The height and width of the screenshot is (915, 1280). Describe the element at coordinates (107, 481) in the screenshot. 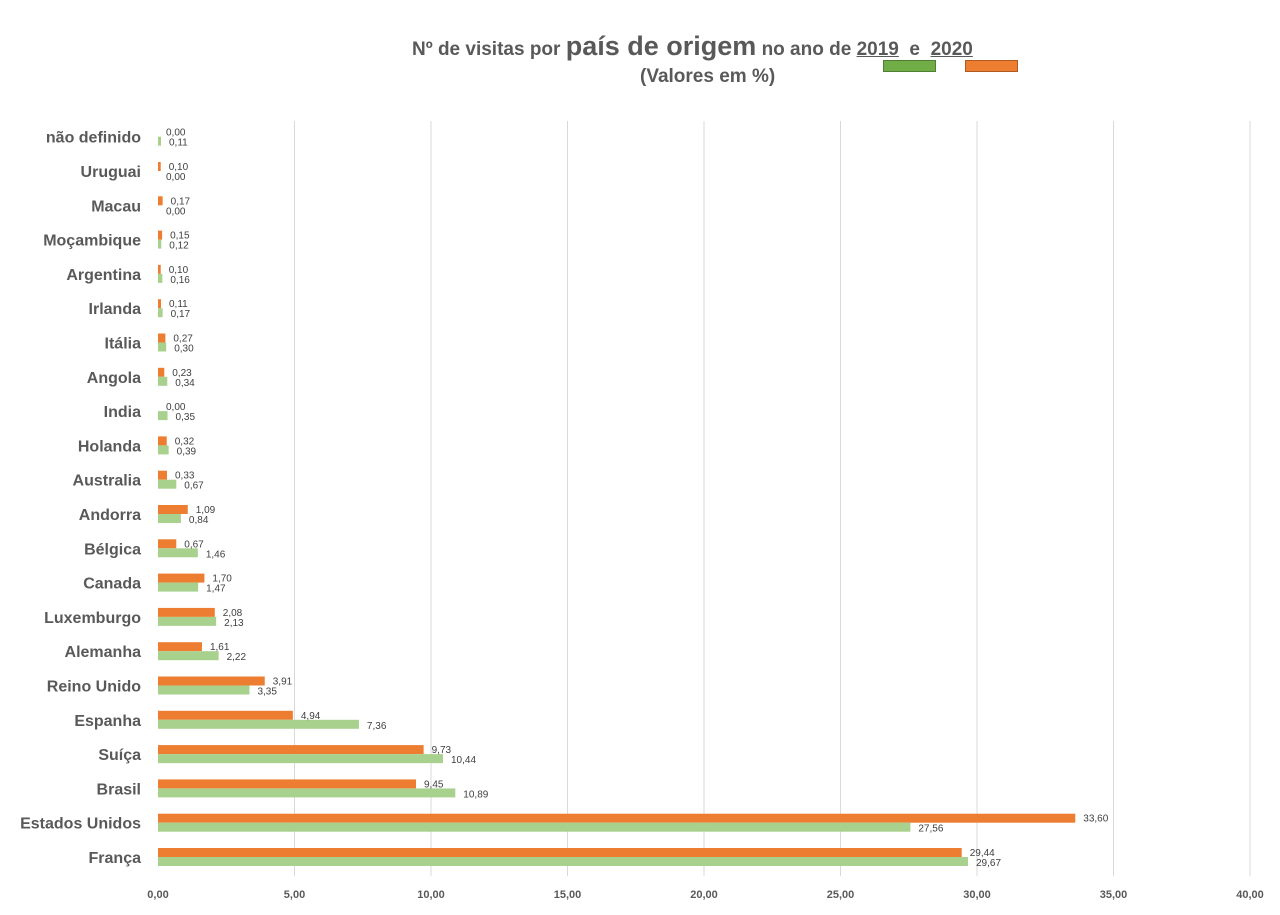

I see `category-label: Australia` at that location.